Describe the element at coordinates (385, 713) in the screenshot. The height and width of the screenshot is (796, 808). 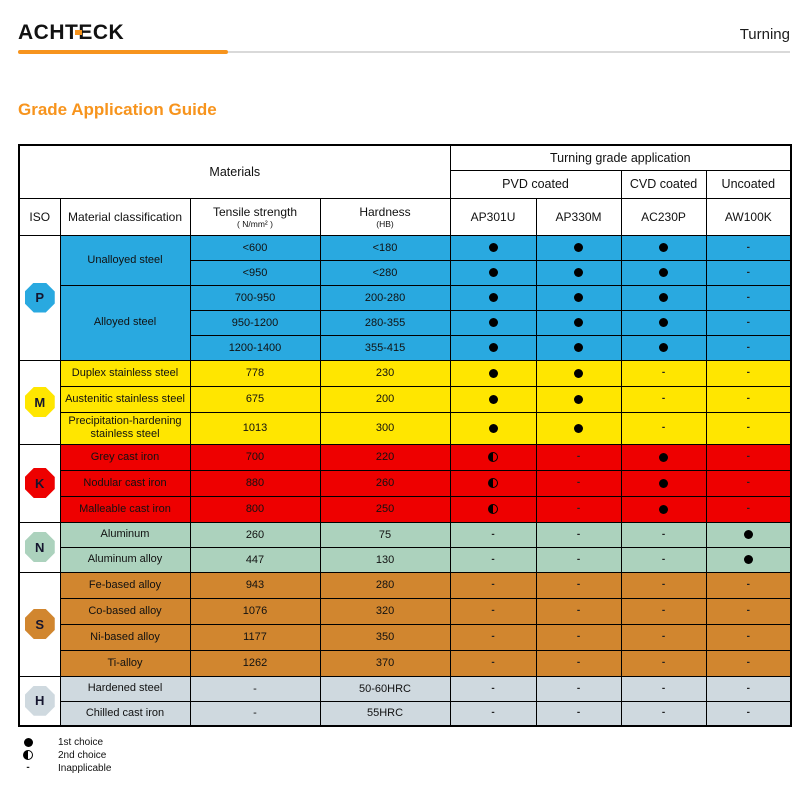
I see `hardness-cell: 55HRC` at that location.